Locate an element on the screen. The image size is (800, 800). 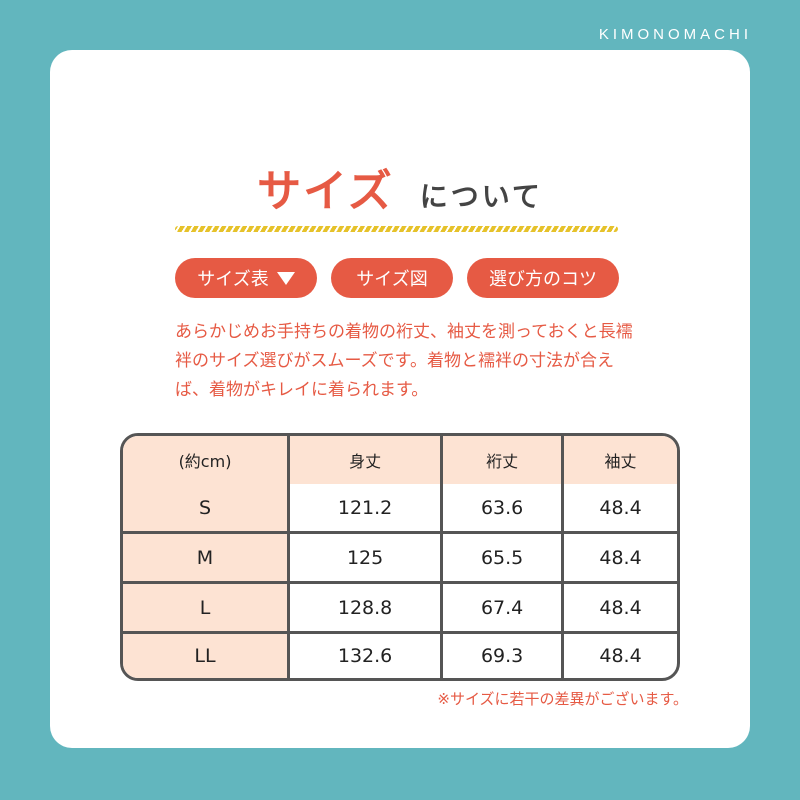
header-cell: 身丈 is located at coordinates (367, 460).